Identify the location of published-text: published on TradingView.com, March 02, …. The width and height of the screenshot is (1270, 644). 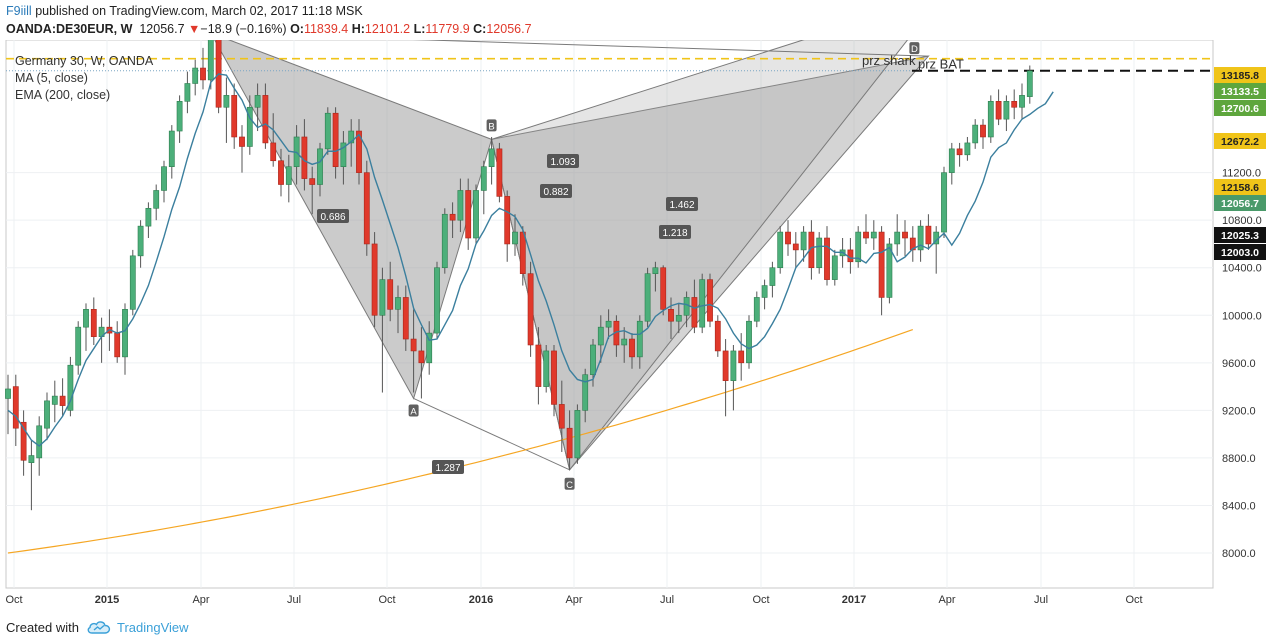
(199, 11).